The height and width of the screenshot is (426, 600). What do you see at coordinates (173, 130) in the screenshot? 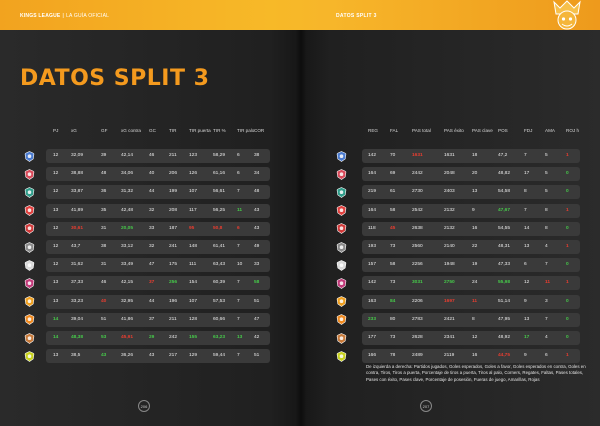
I see `left-col-header: TIR` at bounding box center [173, 130].